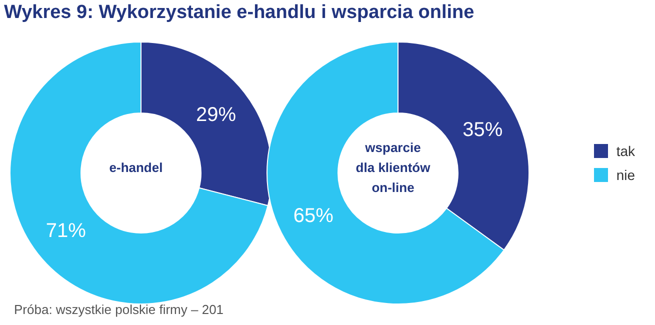 The height and width of the screenshot is (325, 655). Describe the element at coordinates (119, 309) in the screenshot. I see `text: Próba: wszystkie polskie firmy – 201` at that location.